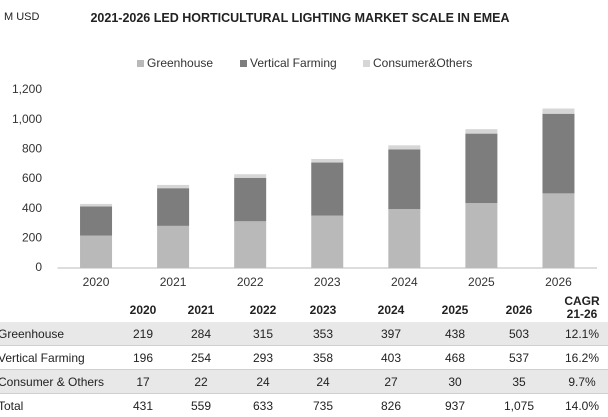  Describe the element at coordinates (519, 382) in the screenshot. I see `table-cell: 35` at that location.